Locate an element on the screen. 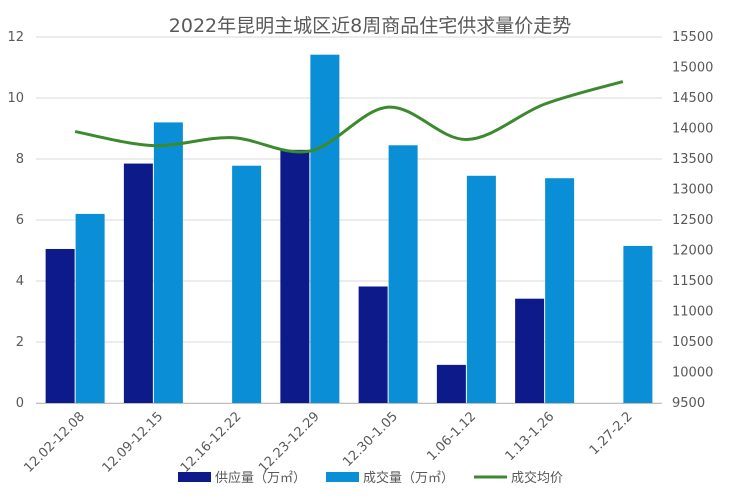  legend-label: 供应量（万㎡） is located at coordinates (260, 478).